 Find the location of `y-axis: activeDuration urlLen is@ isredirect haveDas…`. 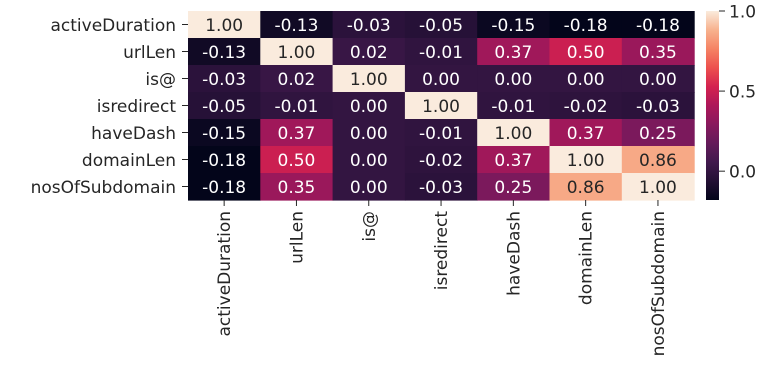

y-axis: activeDuration urlLen is@ isredirect haveDas… is located at coordinates (109, 107).